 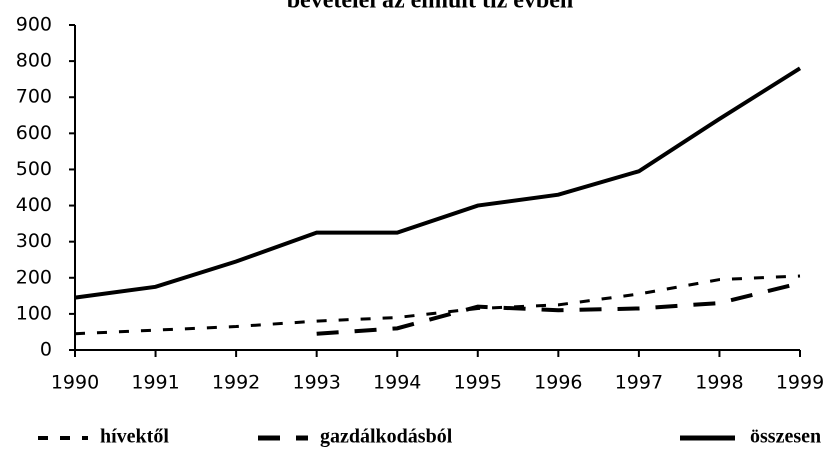 What do you see at coordinates (34, 61) in the screenshot?
I see `y-tick-label: 800` at bounding box center [34, 61].